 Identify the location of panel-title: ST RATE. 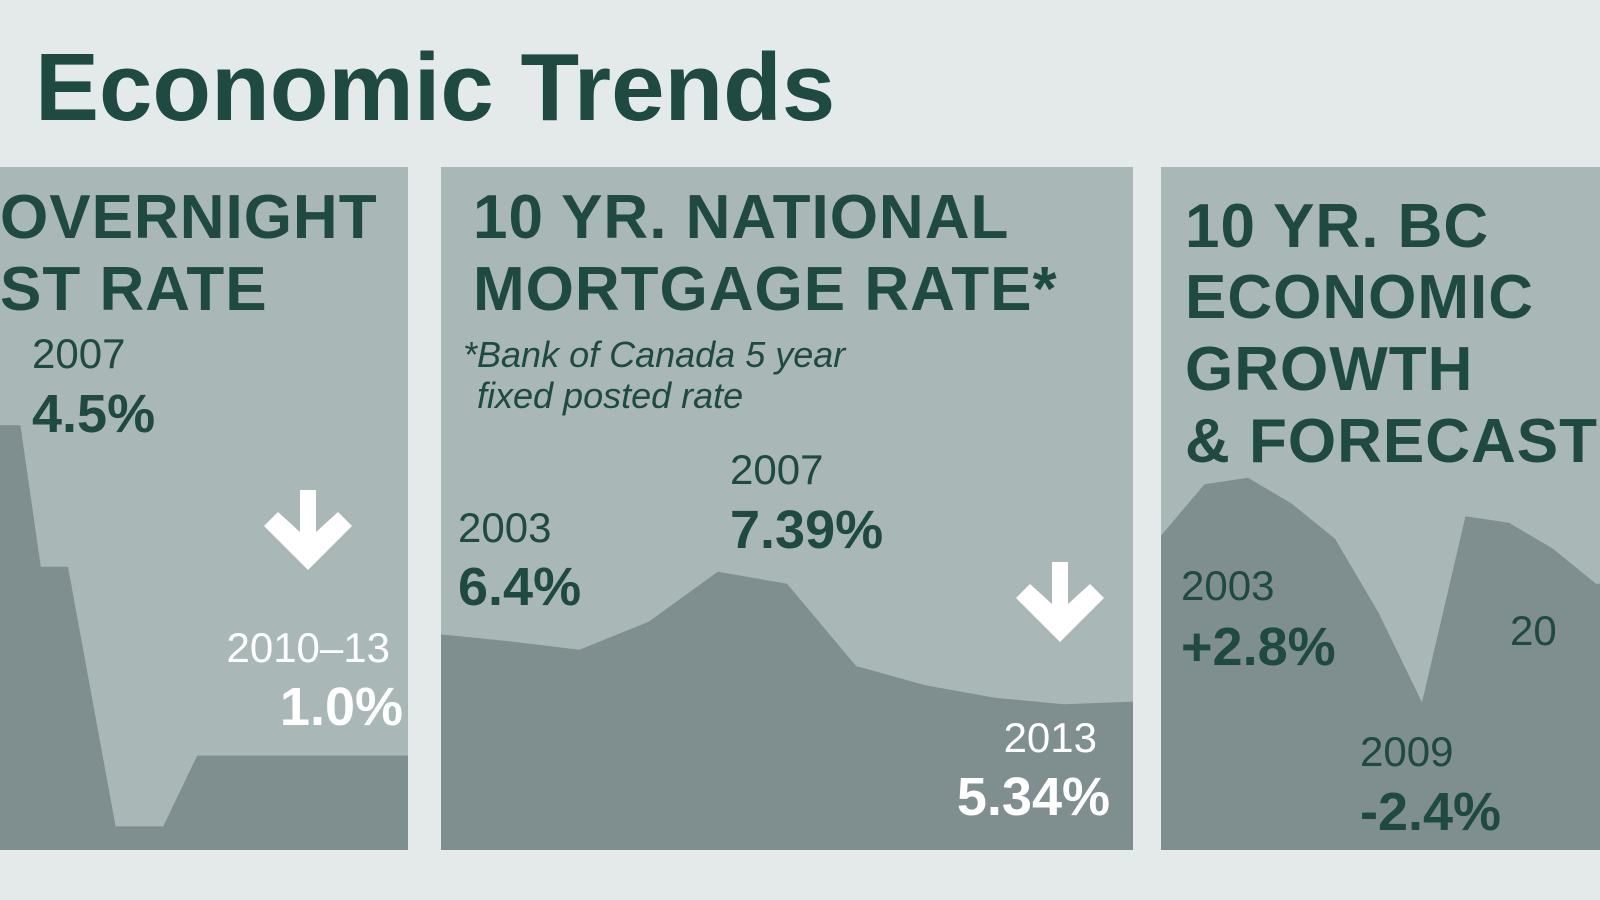
(134, 289).